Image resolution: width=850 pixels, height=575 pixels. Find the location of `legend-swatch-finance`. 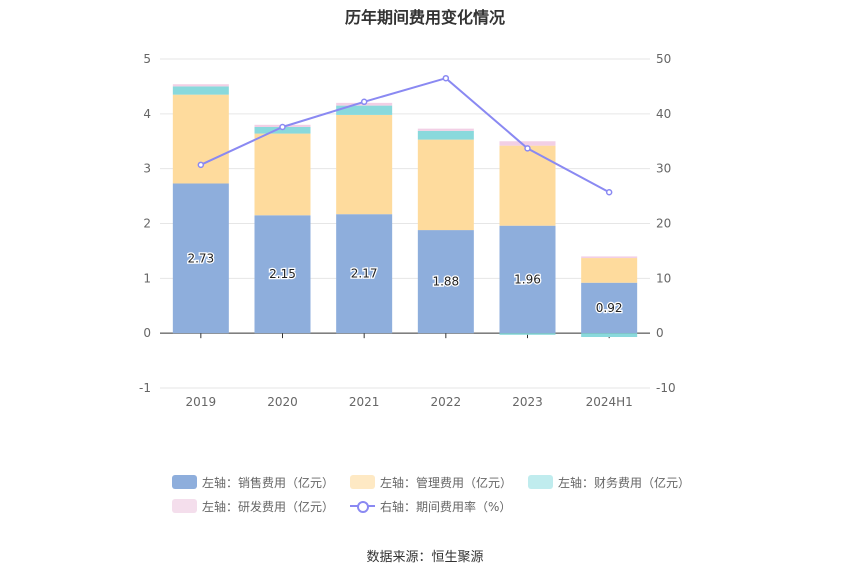

legend-swatch-finance is located at coordinates (541, 482).